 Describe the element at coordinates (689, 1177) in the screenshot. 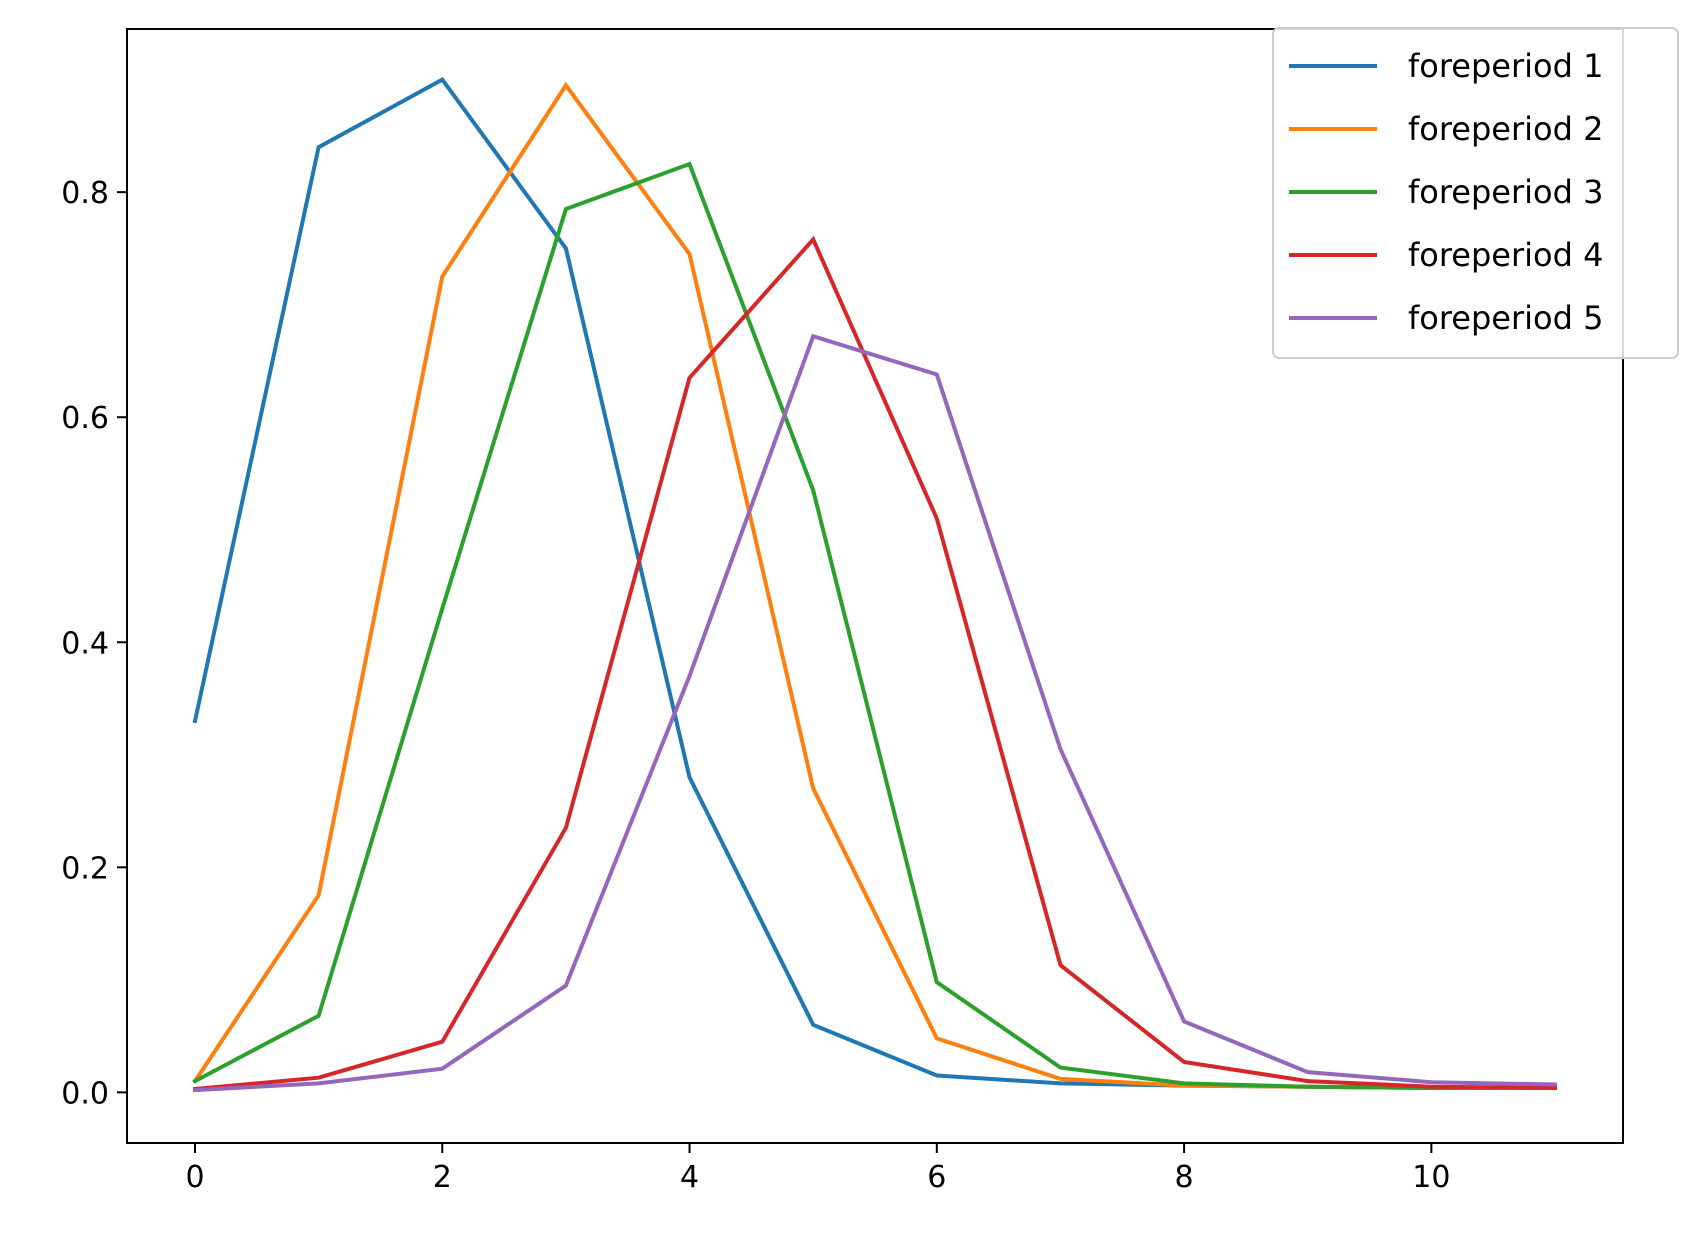

I see `x-tick-label: 4` at that location.